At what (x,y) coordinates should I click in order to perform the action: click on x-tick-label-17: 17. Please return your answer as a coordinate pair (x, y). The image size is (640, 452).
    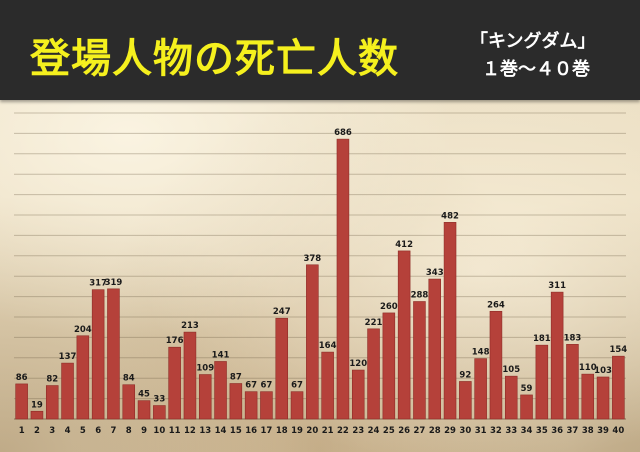
    Looking at the image, I should click on (267, 431).